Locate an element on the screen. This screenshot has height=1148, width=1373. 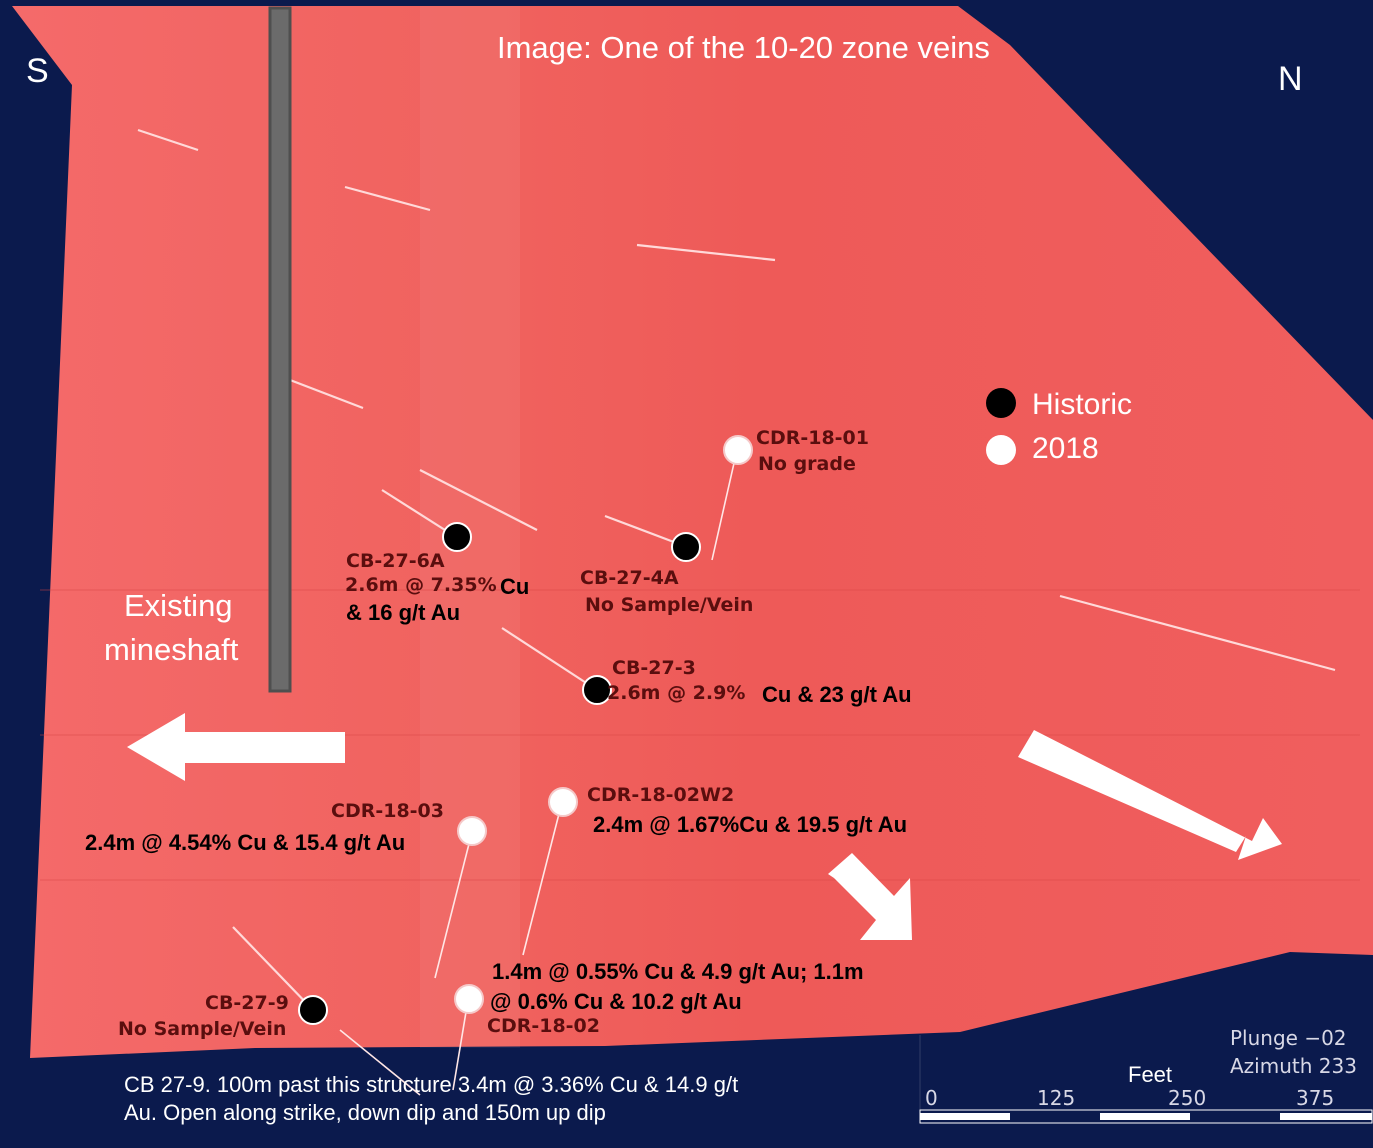
scale-tick-250: 250 is located at coordinates (1187, 1098).